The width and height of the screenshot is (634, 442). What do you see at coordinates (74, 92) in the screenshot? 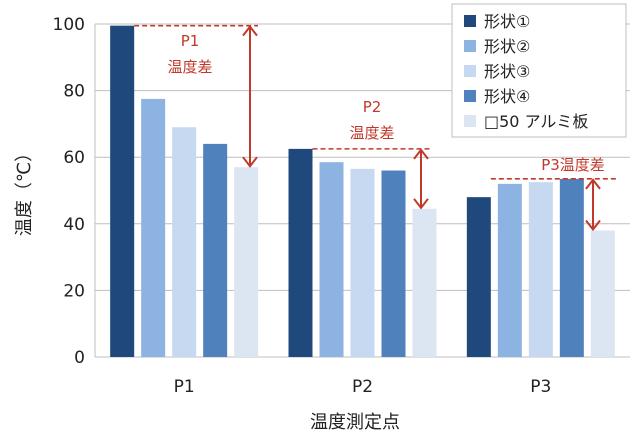
I see `y-tick-label: 80` at bounding box center [74, 92].